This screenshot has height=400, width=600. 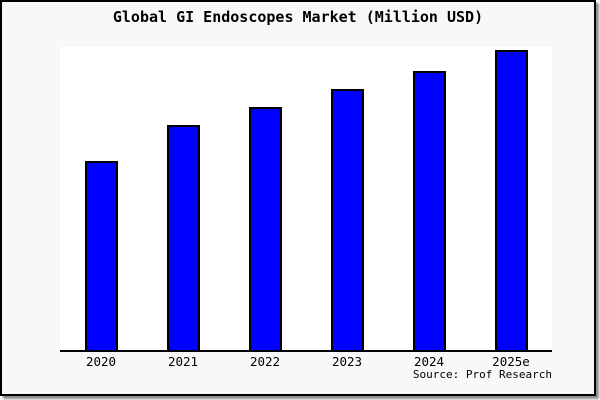 What do you see at coordinates (265, 228) in the screenshot?
I see `bar-2022` at bounding box center [265, 228].